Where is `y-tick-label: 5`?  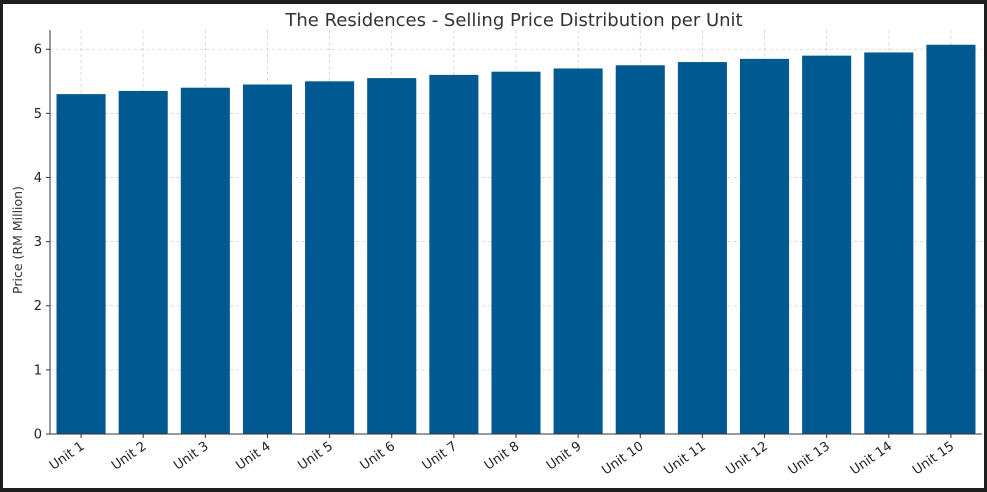
y-tick-label: 5 is located at coordinates (38, 114).